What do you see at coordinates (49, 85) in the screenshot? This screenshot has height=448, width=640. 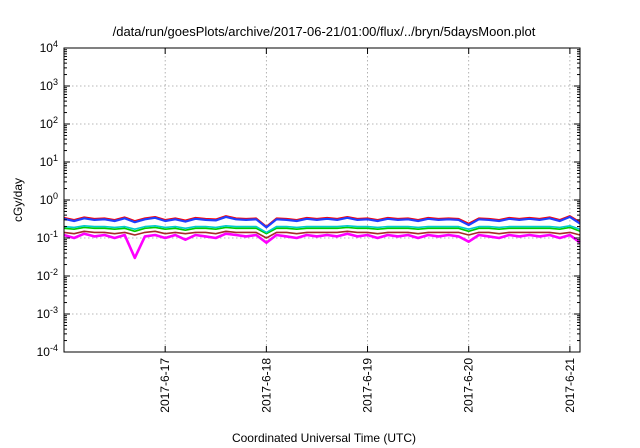 I see `y-tick-label: 10³` at bounding box center [49, 85].